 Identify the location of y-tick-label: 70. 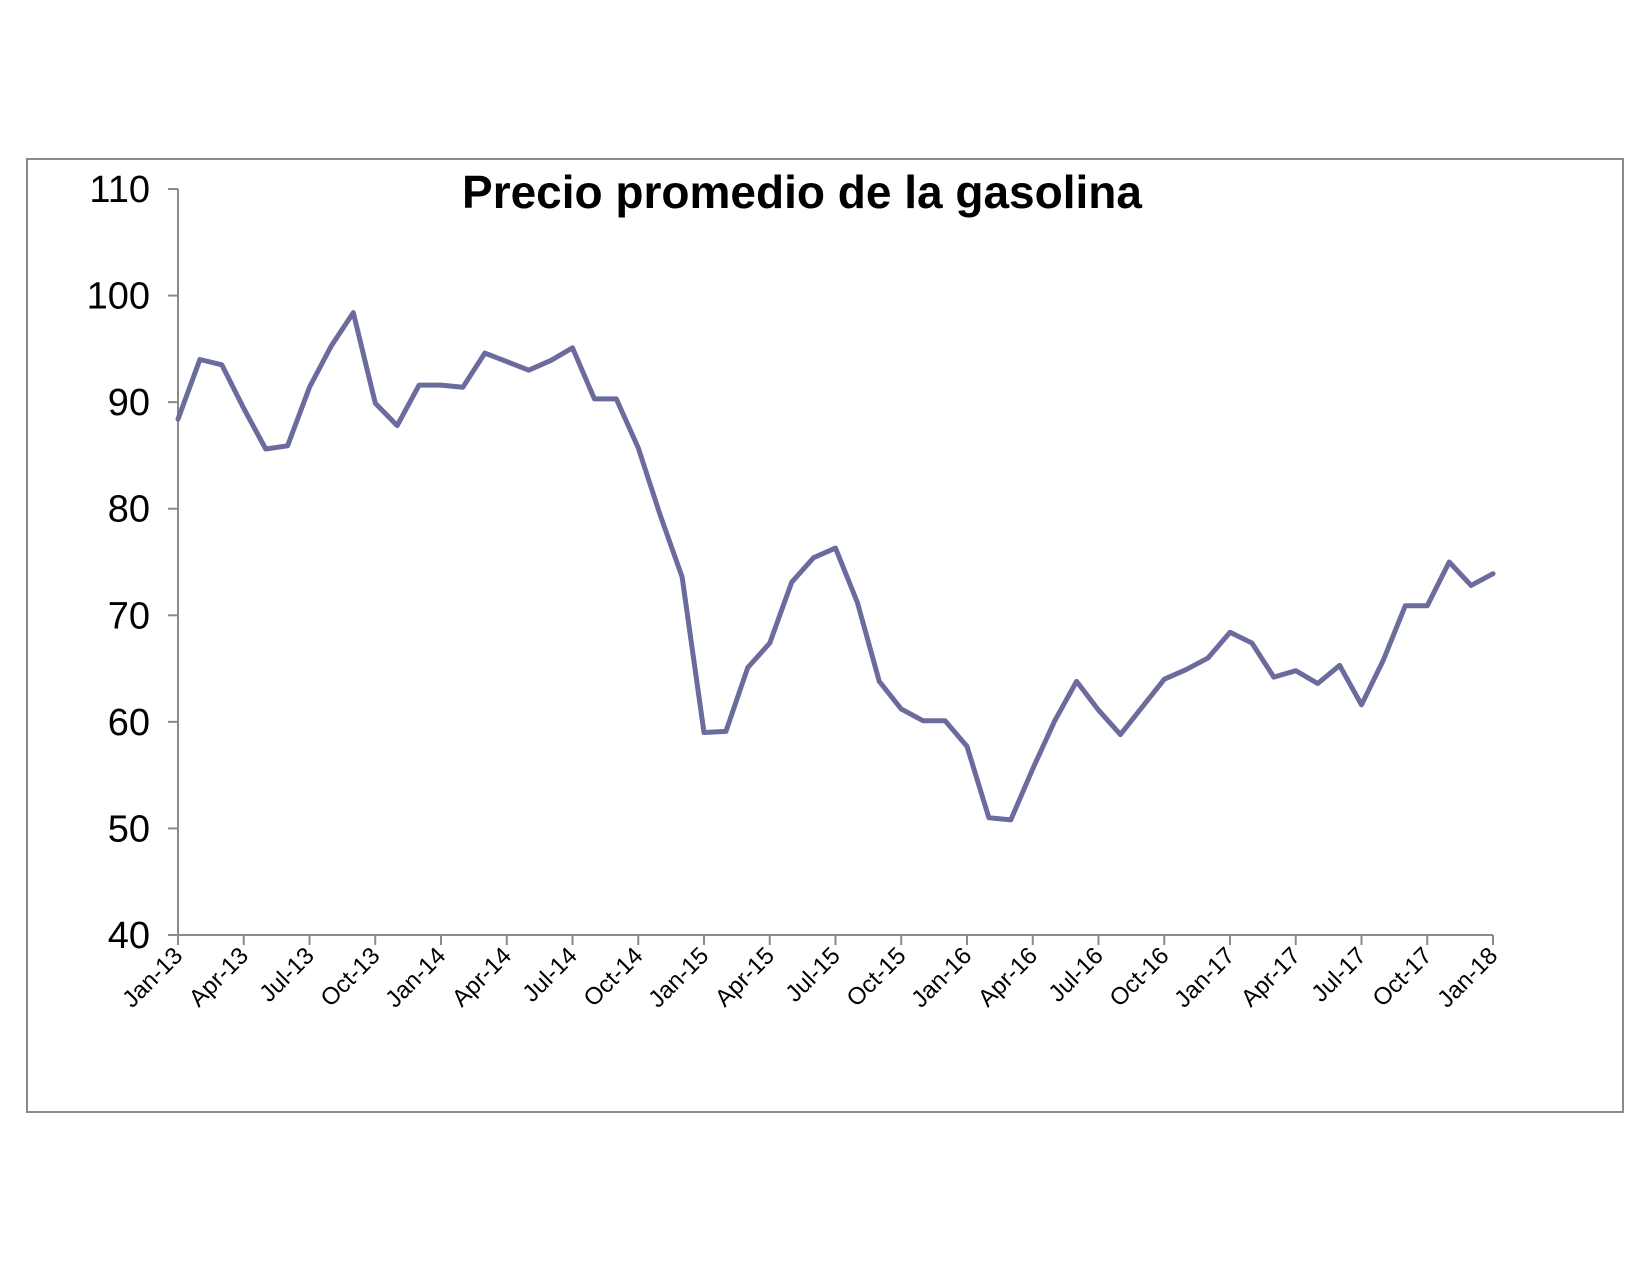
(129, 616).